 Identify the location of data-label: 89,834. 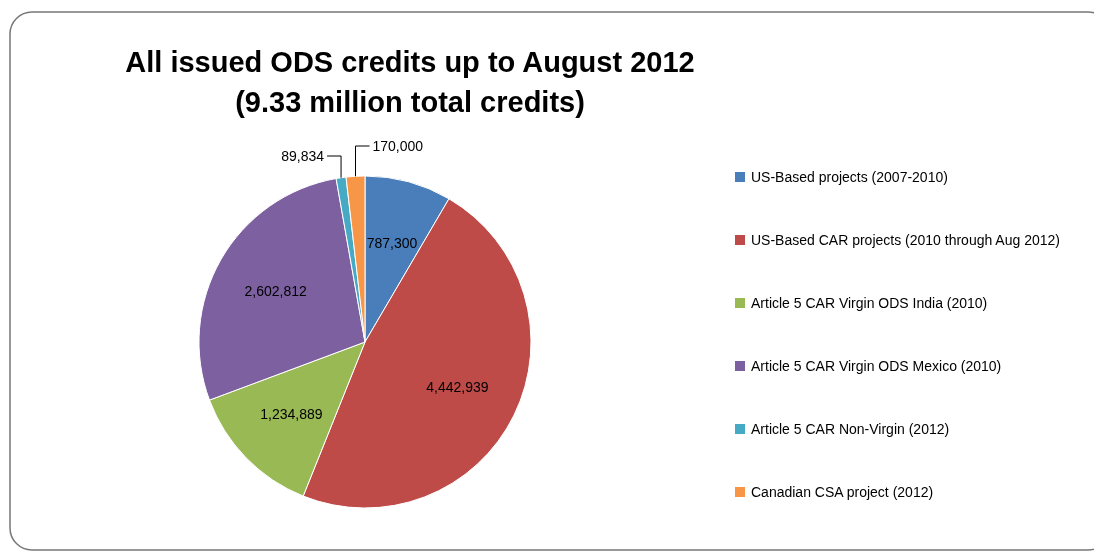
(303, 156).